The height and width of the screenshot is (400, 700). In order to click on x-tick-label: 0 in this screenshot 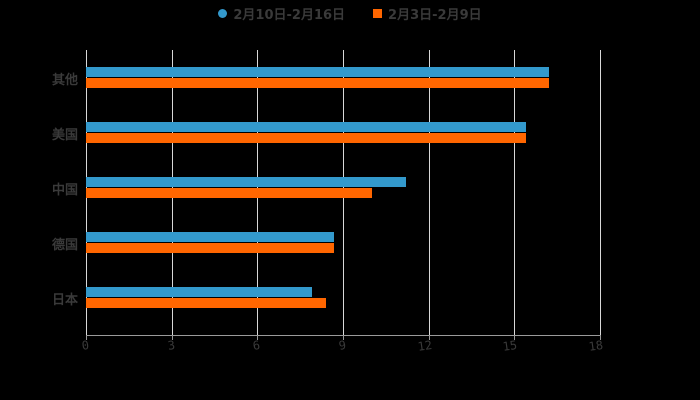, I will do `click(85, 345)`.